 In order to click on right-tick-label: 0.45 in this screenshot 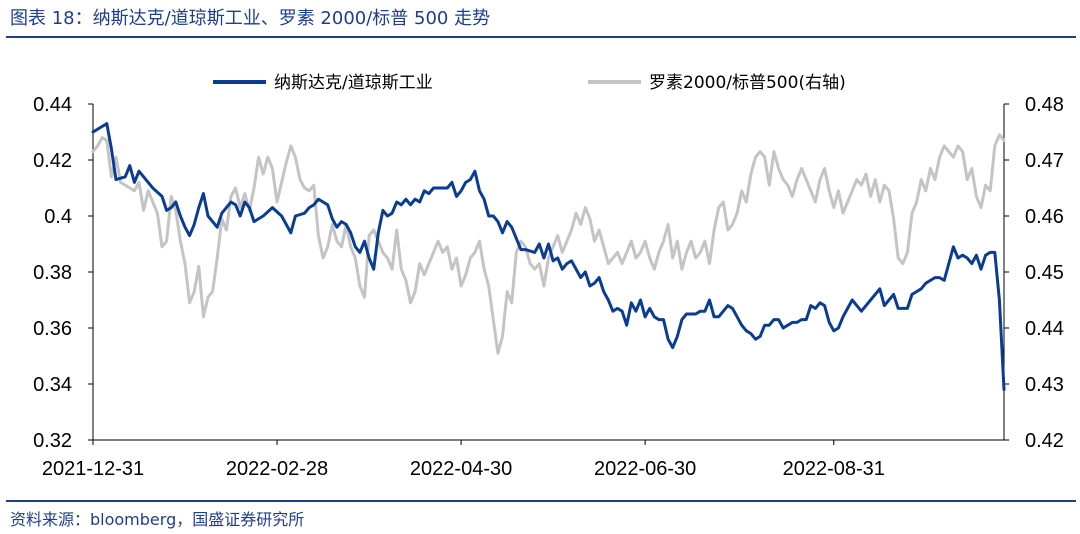, I will do `click(1044, 273)`.